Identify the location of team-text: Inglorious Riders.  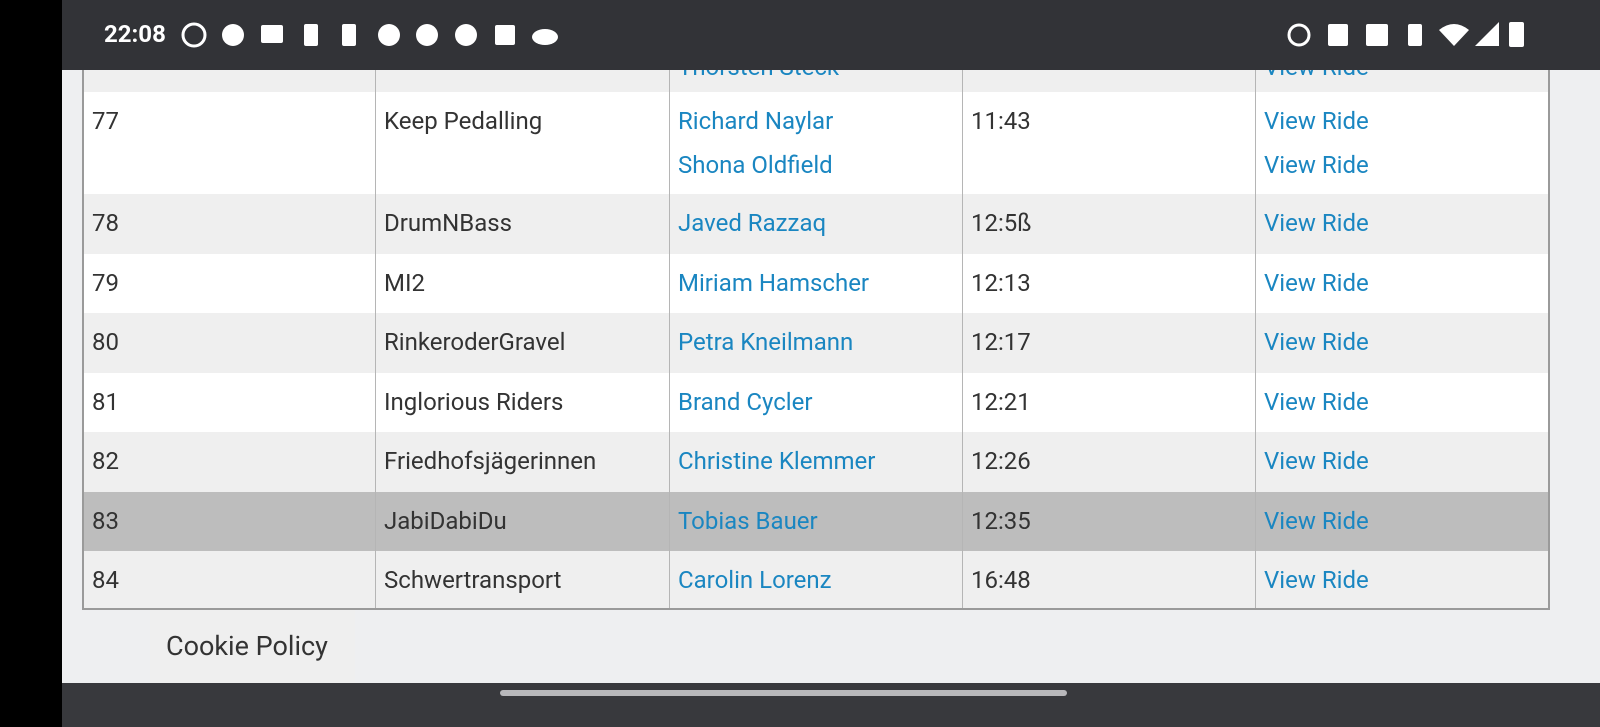
(474, 401).